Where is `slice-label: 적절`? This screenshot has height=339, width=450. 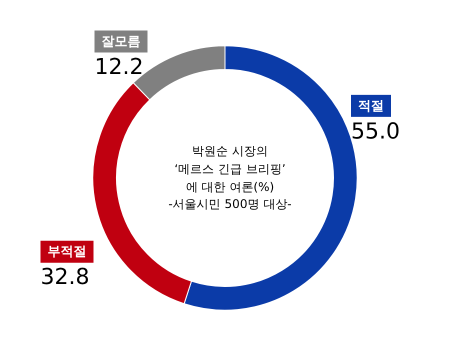
slice-label: 적절 is located at coordinates (371, 106).